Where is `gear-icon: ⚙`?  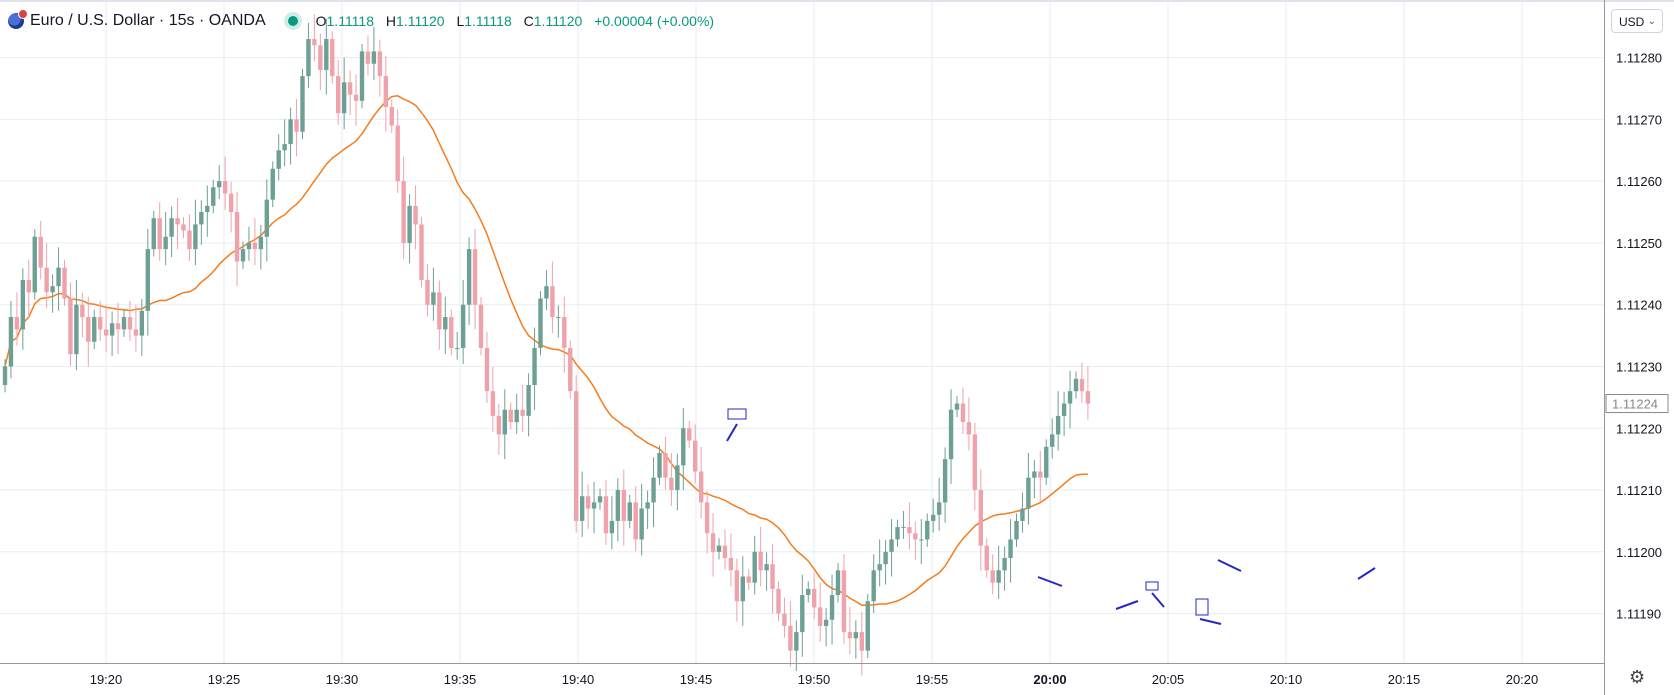
gear-icon: ⚙ is located at coordinates (1637, 677).